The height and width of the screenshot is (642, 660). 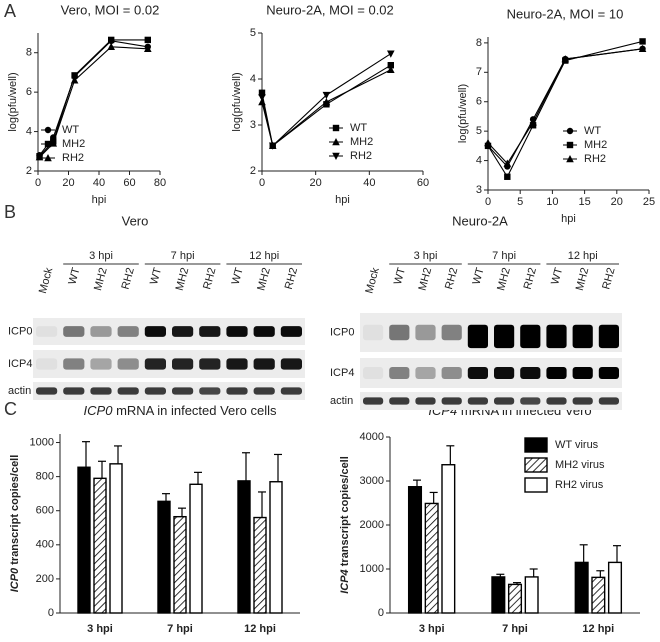 I want to click on blot-title: Vero, so click(x=135, y=220).